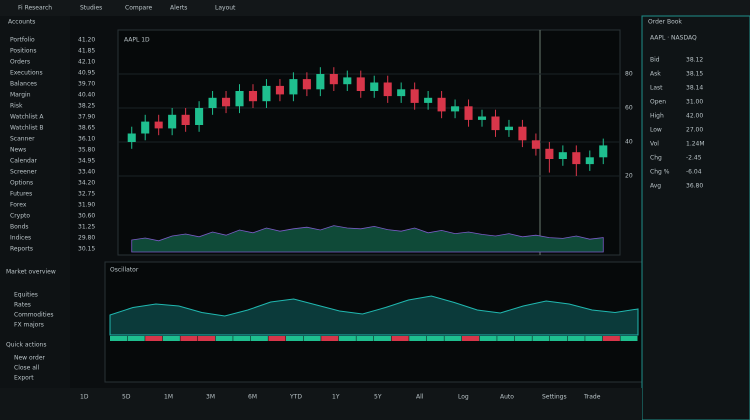 This screenshot has width=750, height=420. What do you see at coordinates (629, 142) in the screenshot?
I see `y-tick-label: 40` at bounding box center [629, 142].